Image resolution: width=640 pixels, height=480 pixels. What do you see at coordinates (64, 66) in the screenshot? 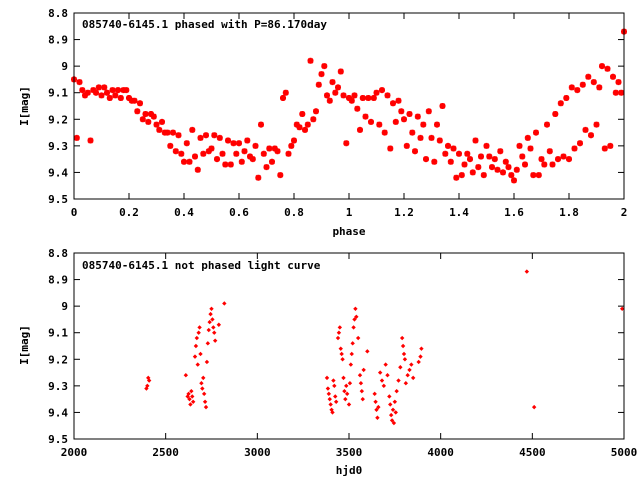
I see `y-tick-label: 9` at bounding box center [64, 66].